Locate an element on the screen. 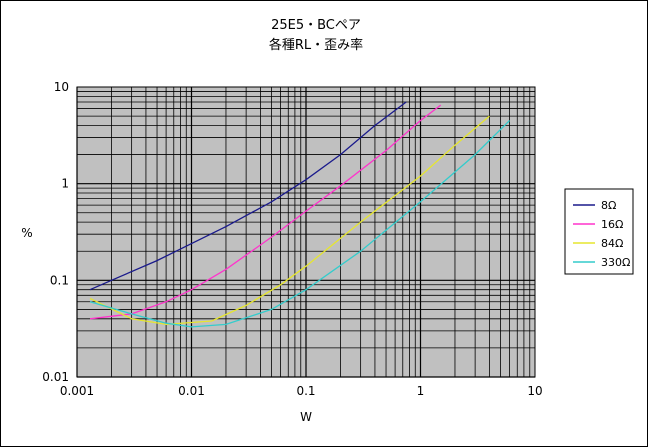 Image resolution: width=648 pixels, height=448 pixels. chart-title: 25E5・BCペア is located at coordinates (316, 25).